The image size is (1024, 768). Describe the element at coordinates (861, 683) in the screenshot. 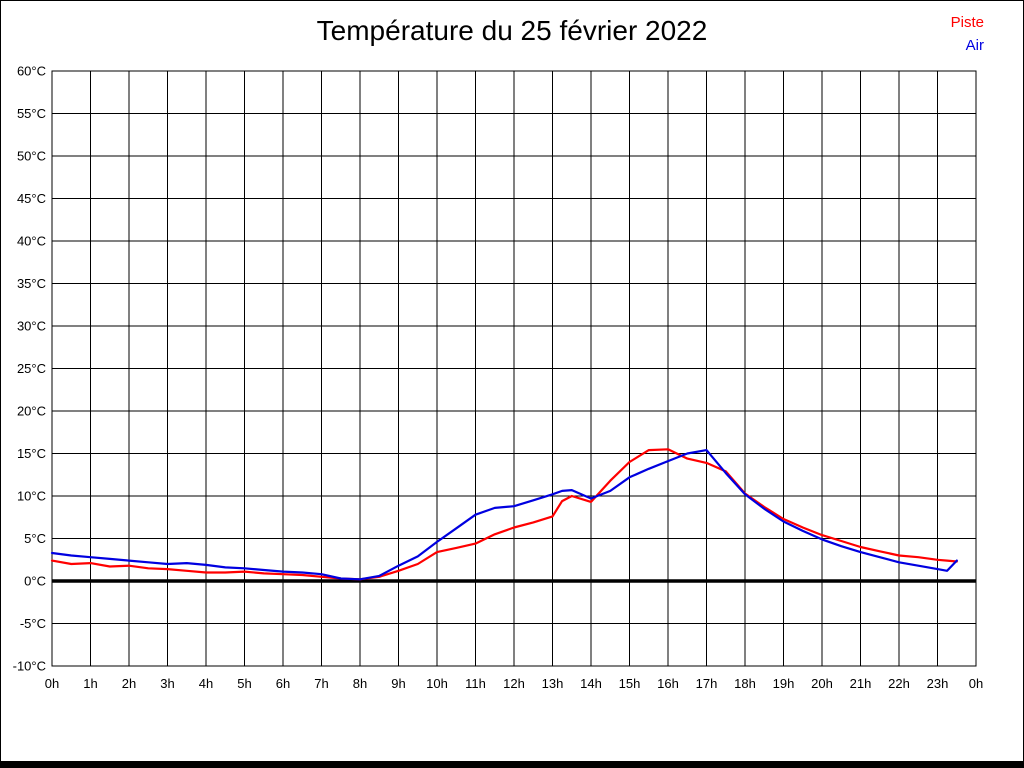

I see `x-tick-label: 21h` at that location.